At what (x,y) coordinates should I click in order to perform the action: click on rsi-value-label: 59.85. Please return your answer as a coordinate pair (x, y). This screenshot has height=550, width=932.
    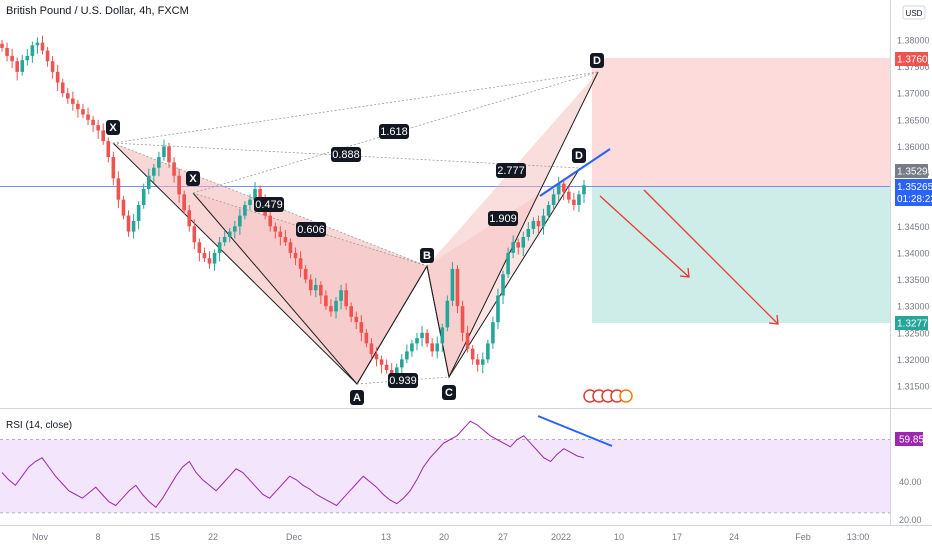
    Looking at the image, I should click on (911, 440).